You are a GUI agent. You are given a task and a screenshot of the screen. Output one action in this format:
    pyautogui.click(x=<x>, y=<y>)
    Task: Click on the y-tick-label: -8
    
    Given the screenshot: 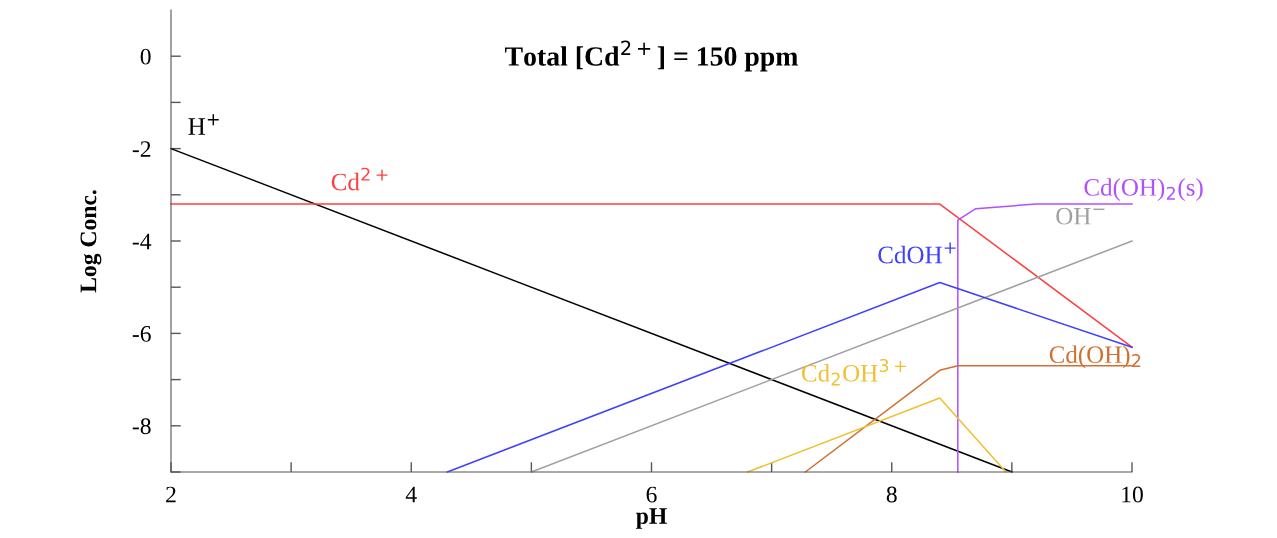 What is the action you would take?
    pyautogui.click(x=141, y=426)
    